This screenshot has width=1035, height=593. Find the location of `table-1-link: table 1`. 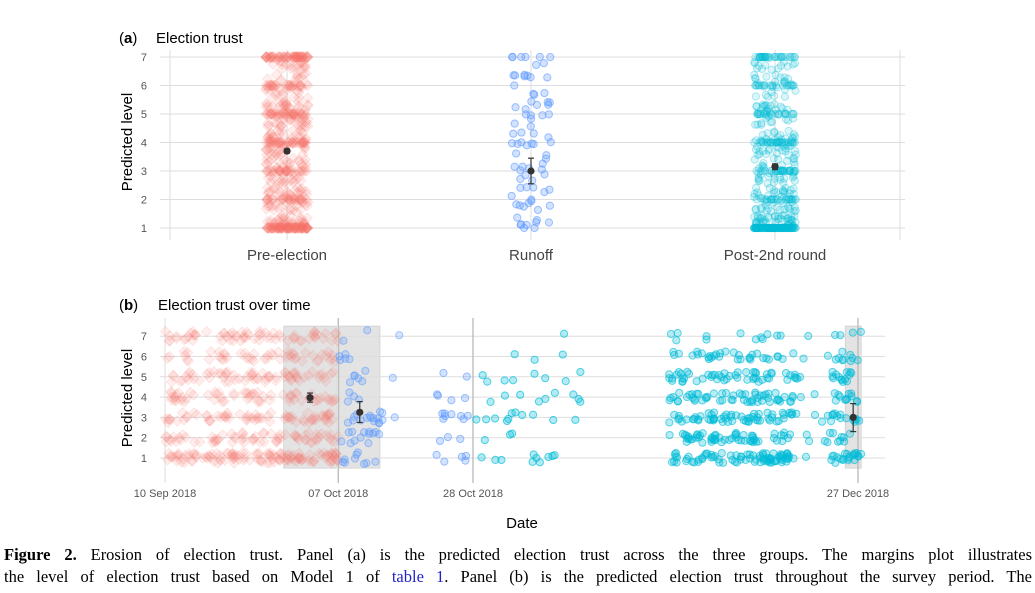

table-1-link: table 1 is located at coordinates (418, 576).